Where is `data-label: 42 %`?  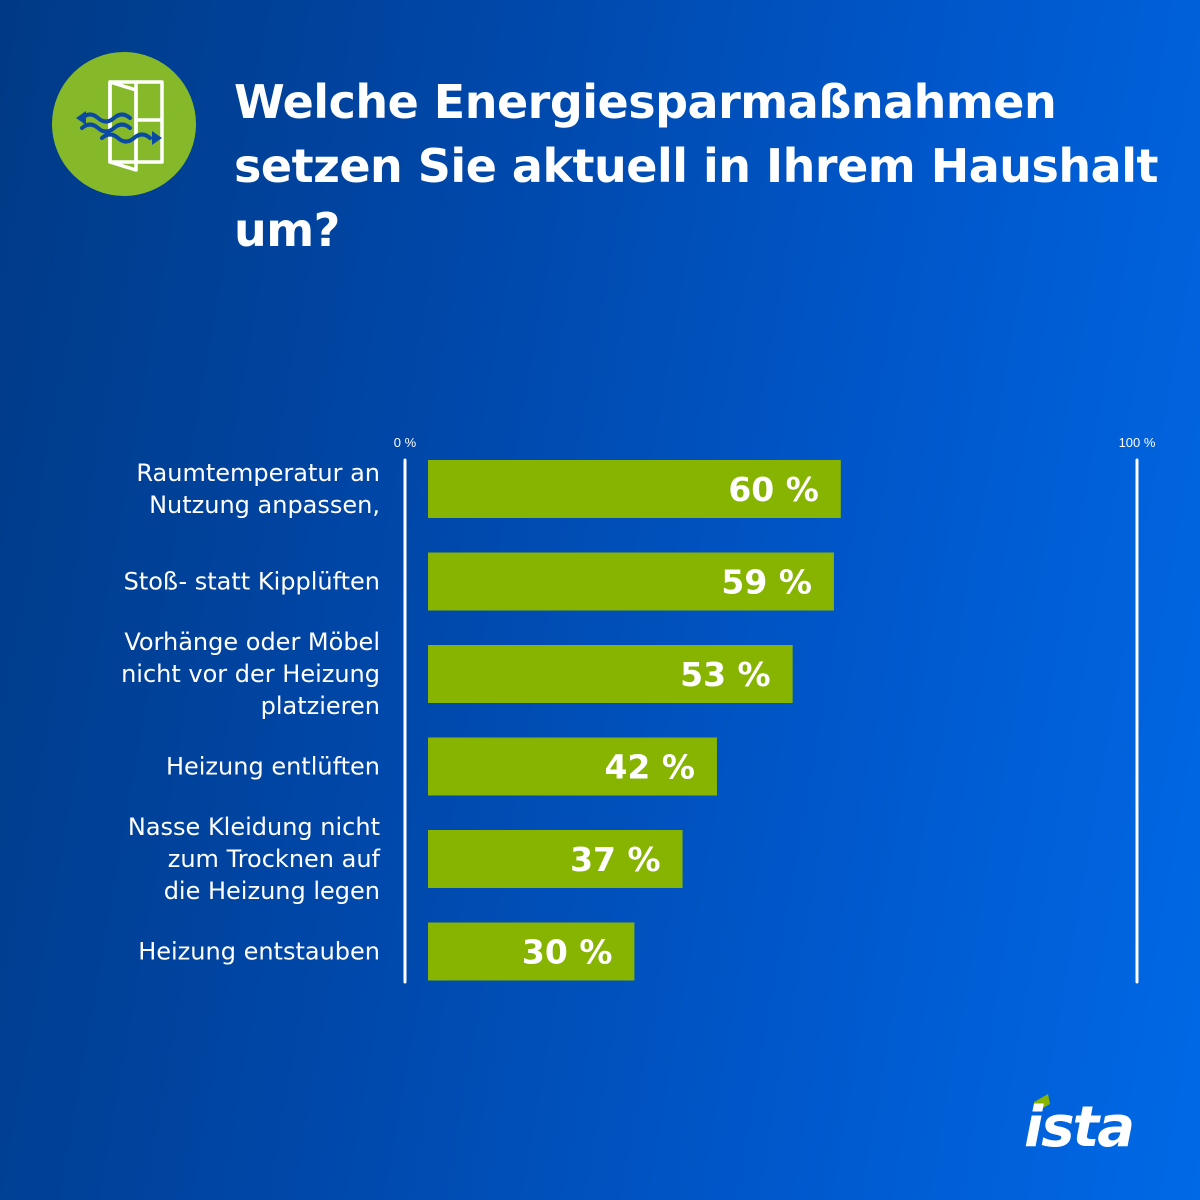
data-label: 42 % is located at coordinates (649, 767).